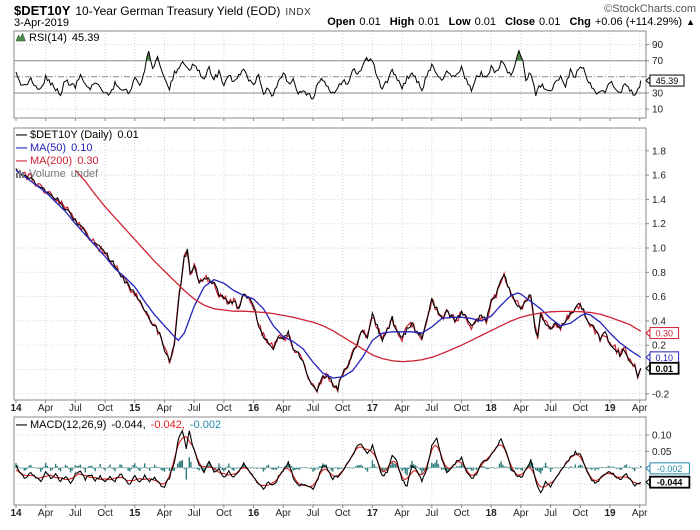 Image resolution: width=700 pixels, height=530 pixels. Describe the element at coordinates (77, 135) in the screenshot. I see `price-legend: — $DET10Y (Daily) 0.01` at that location.